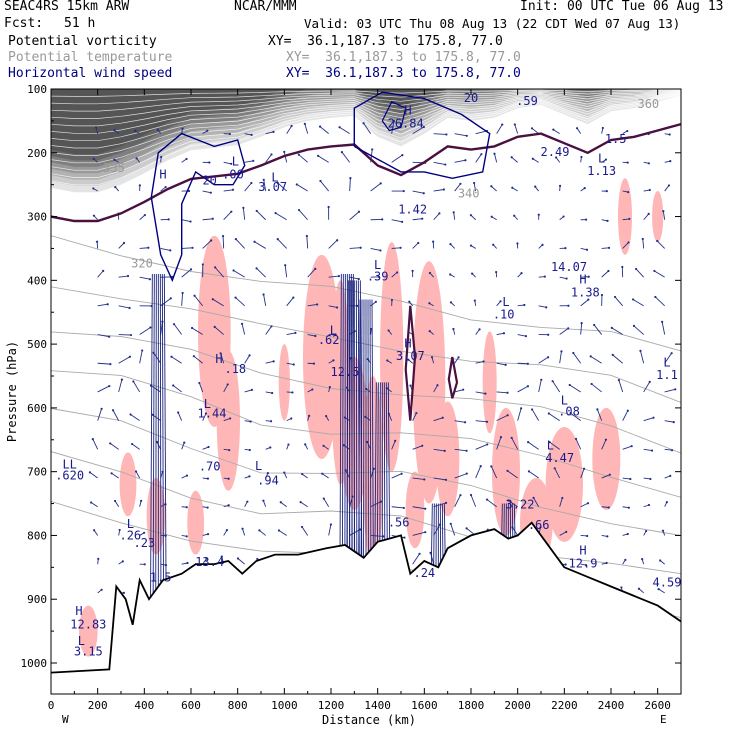 This screenshot has width=740, height=740. What do you see at coordinates (268, 480) in the screenshot?
I see `extremum-label: .94` at bounding box center [268, 480].